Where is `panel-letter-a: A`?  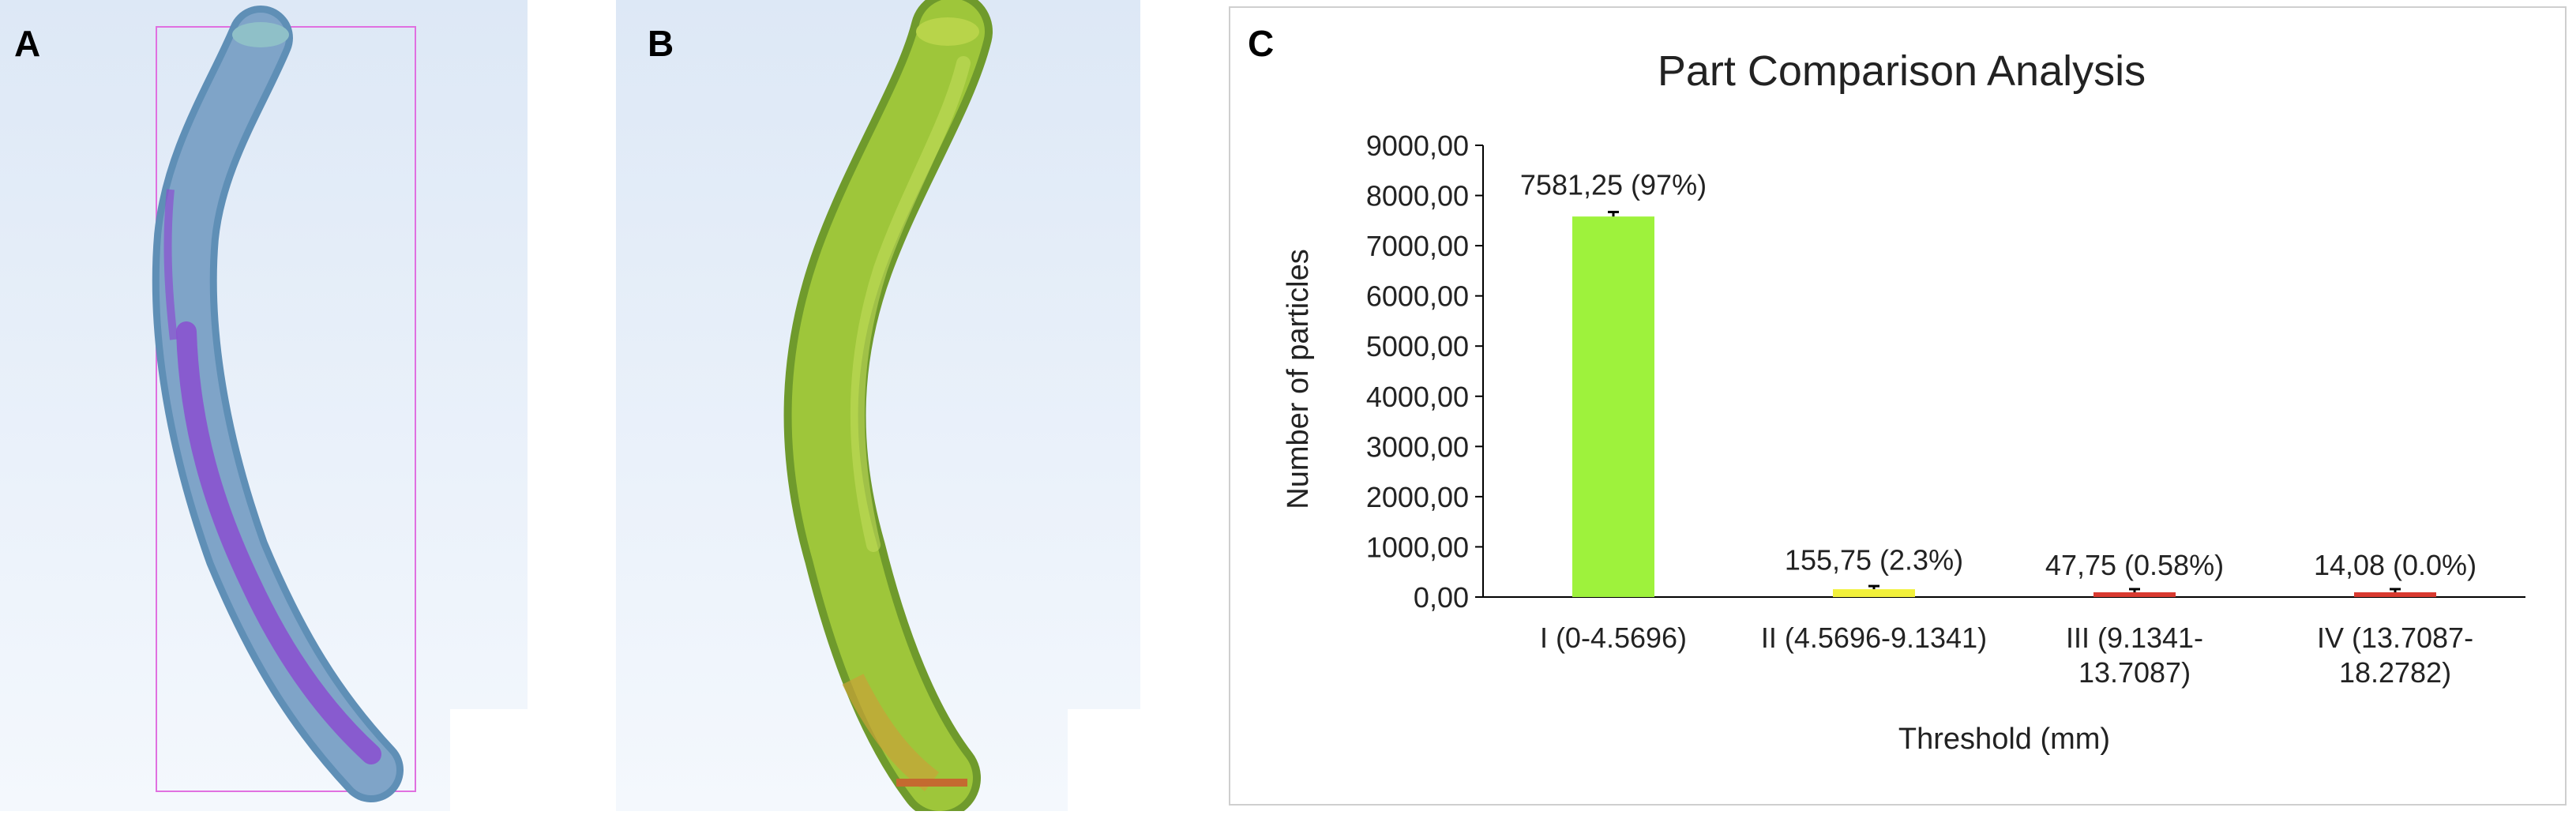 panel-letter-a: A is located at coordinates (27, 43).